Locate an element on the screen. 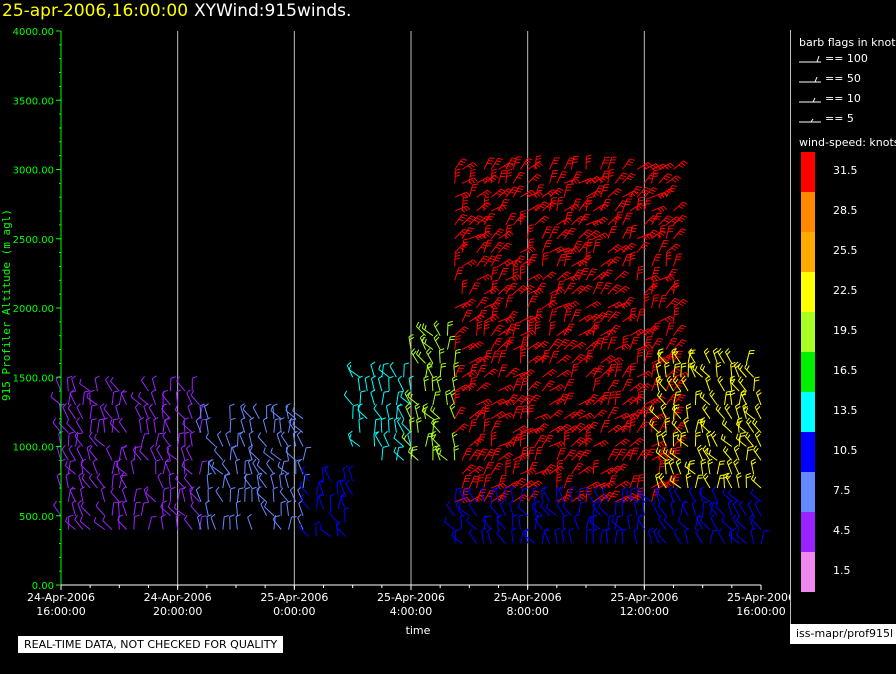  x-tick-label: 25-Apr-2006 is located at coordinates (411, 597).